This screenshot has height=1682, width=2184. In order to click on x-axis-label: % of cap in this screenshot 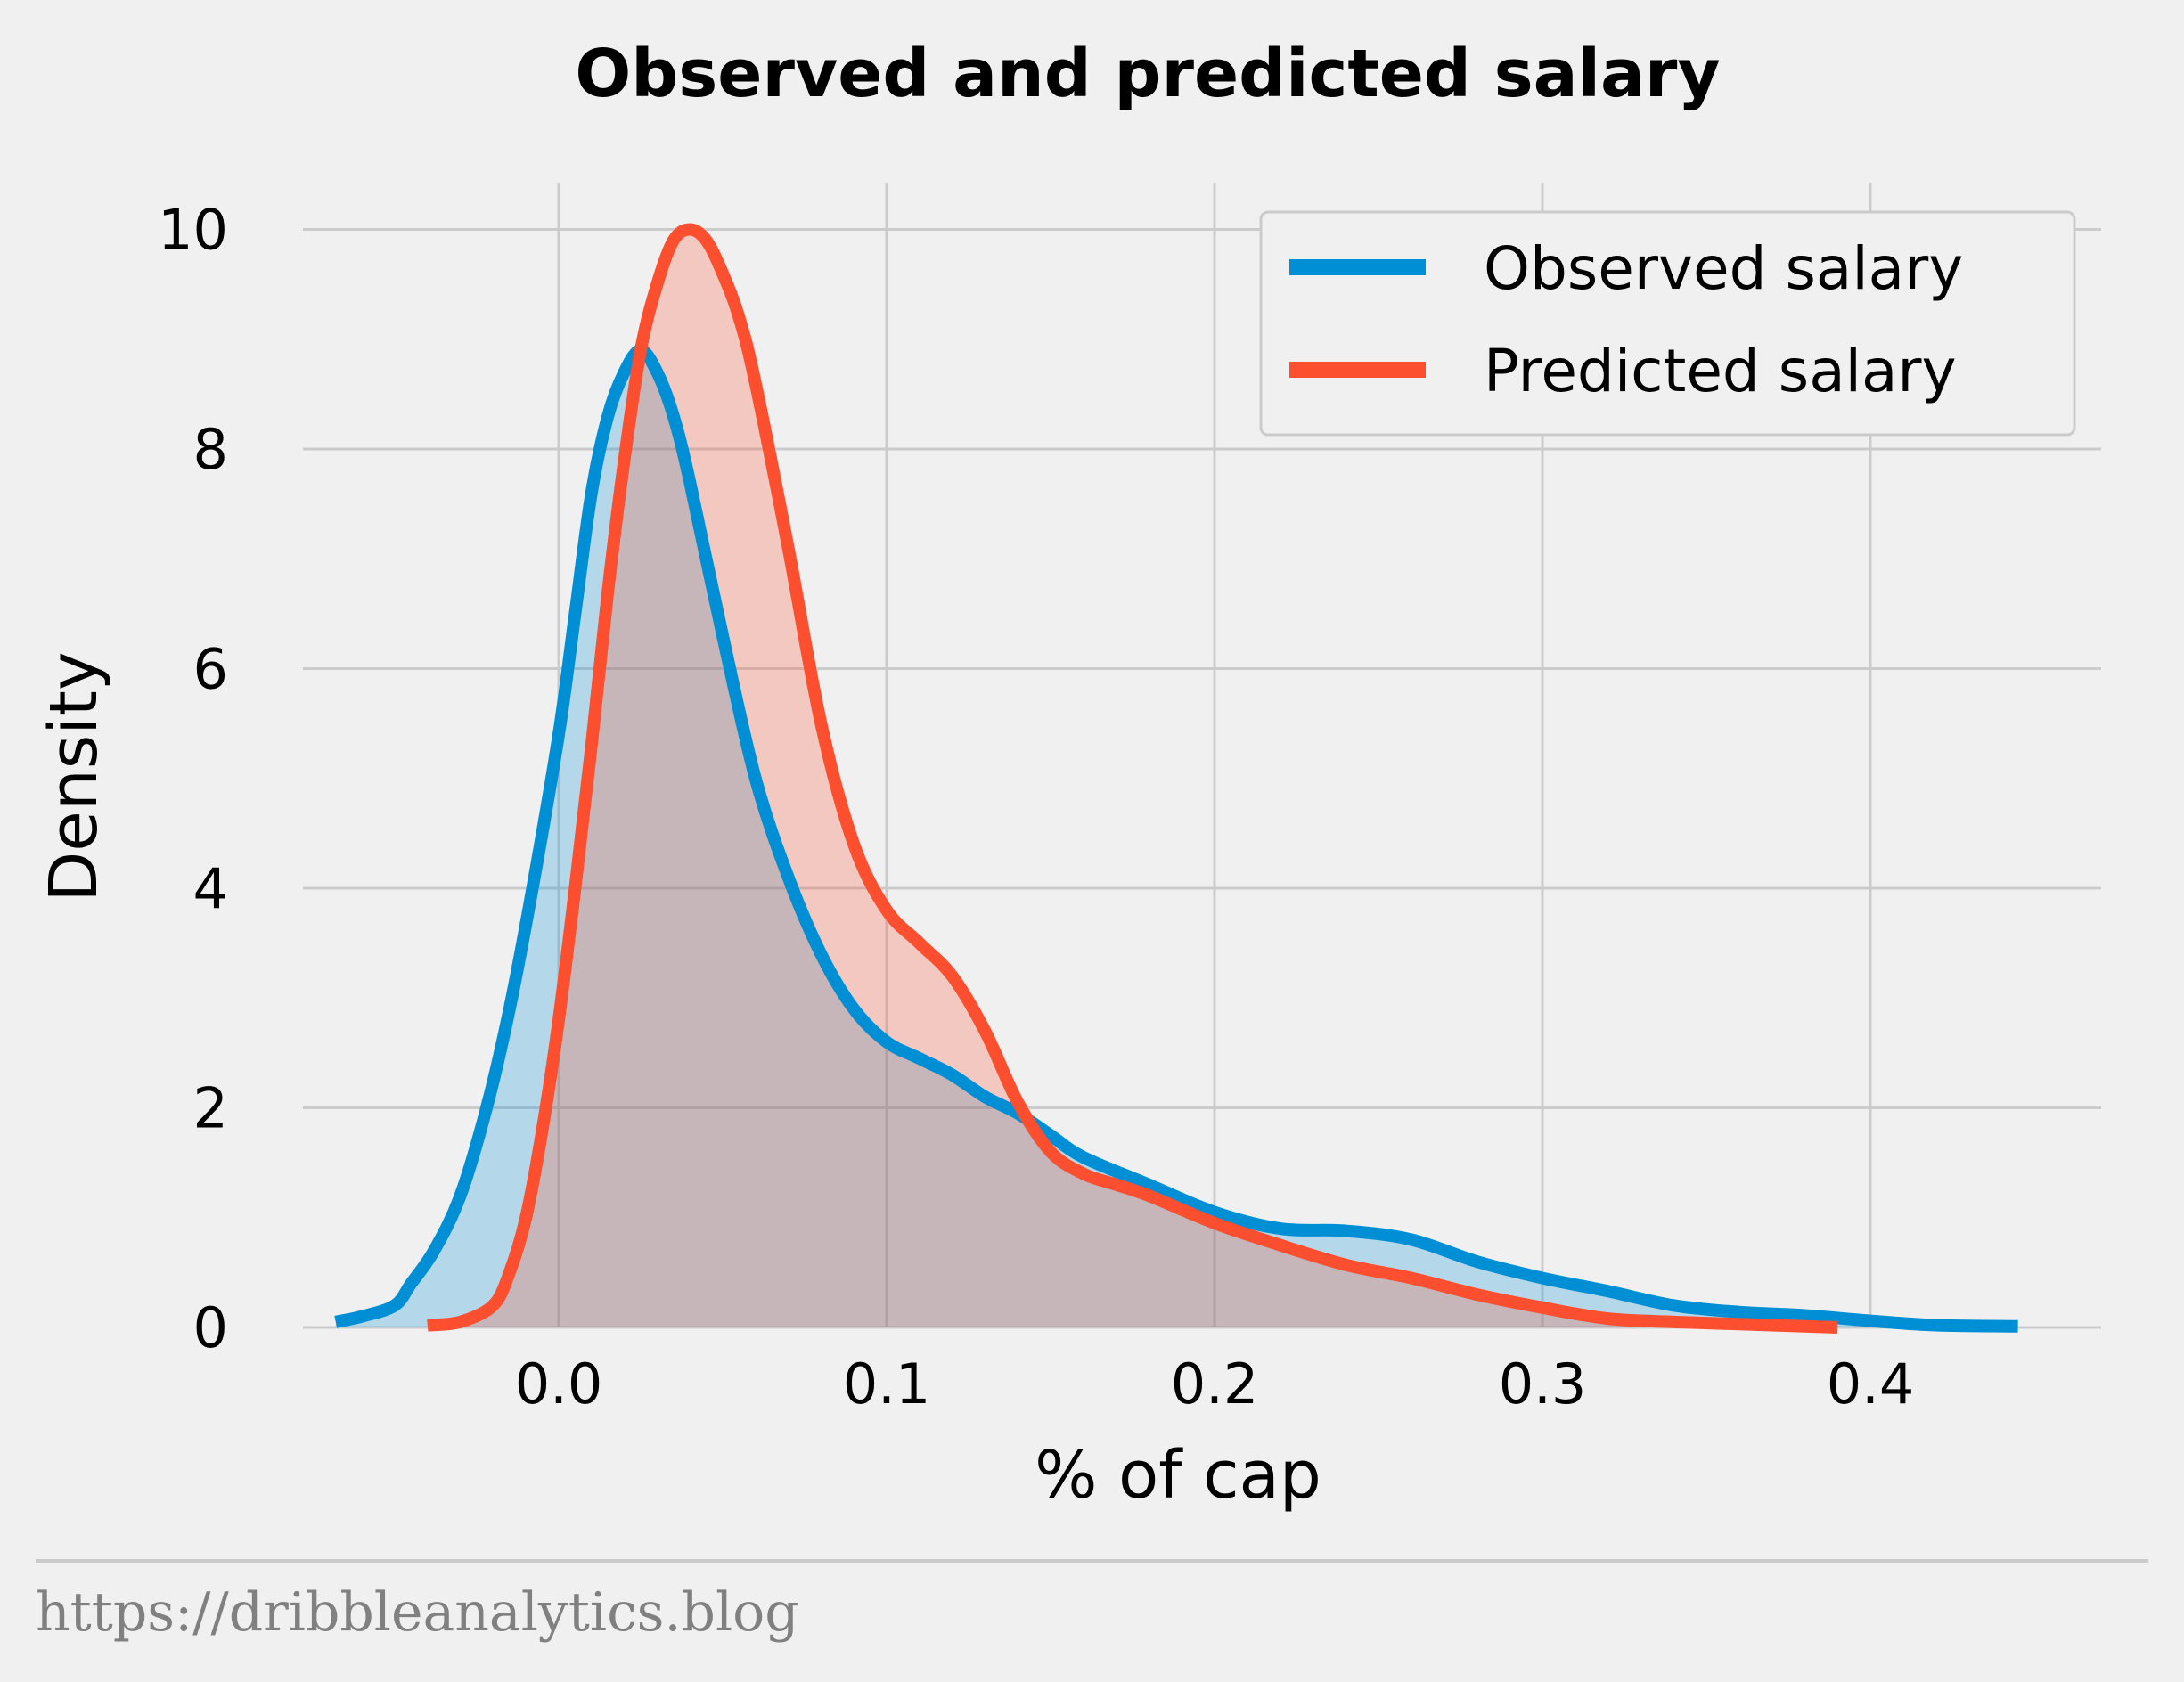, I will do `click(1178, 1475)`.